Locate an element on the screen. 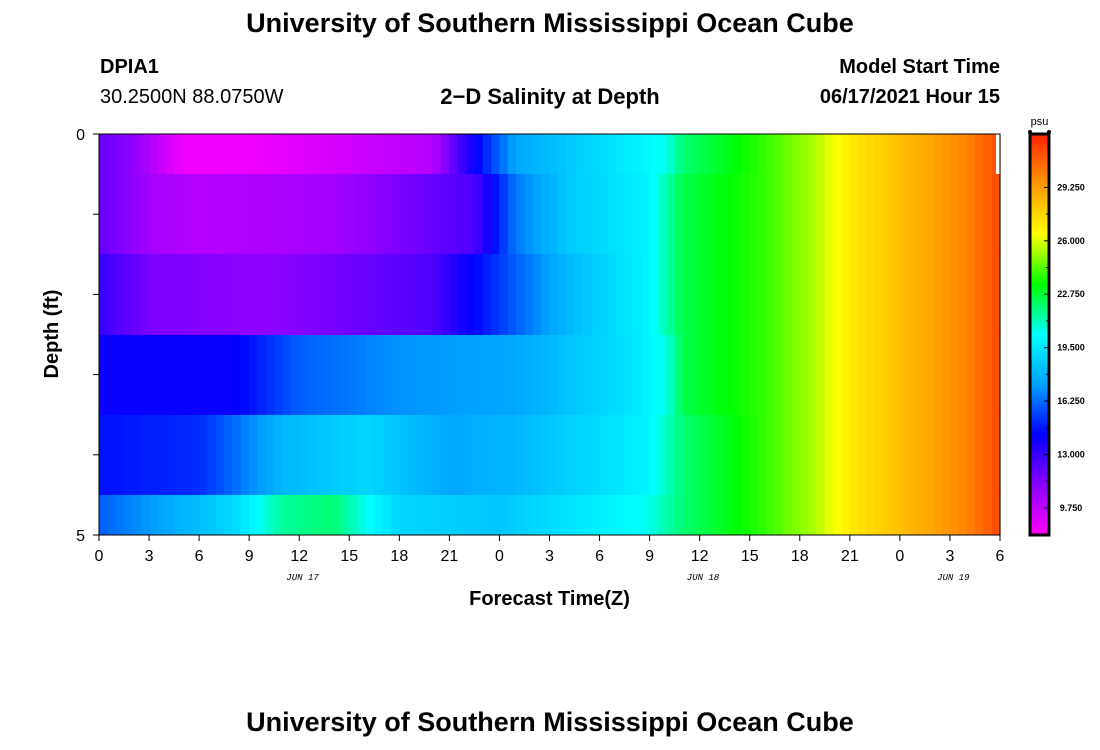  x-tick-label: 21 is located at coordinates (449, 556).